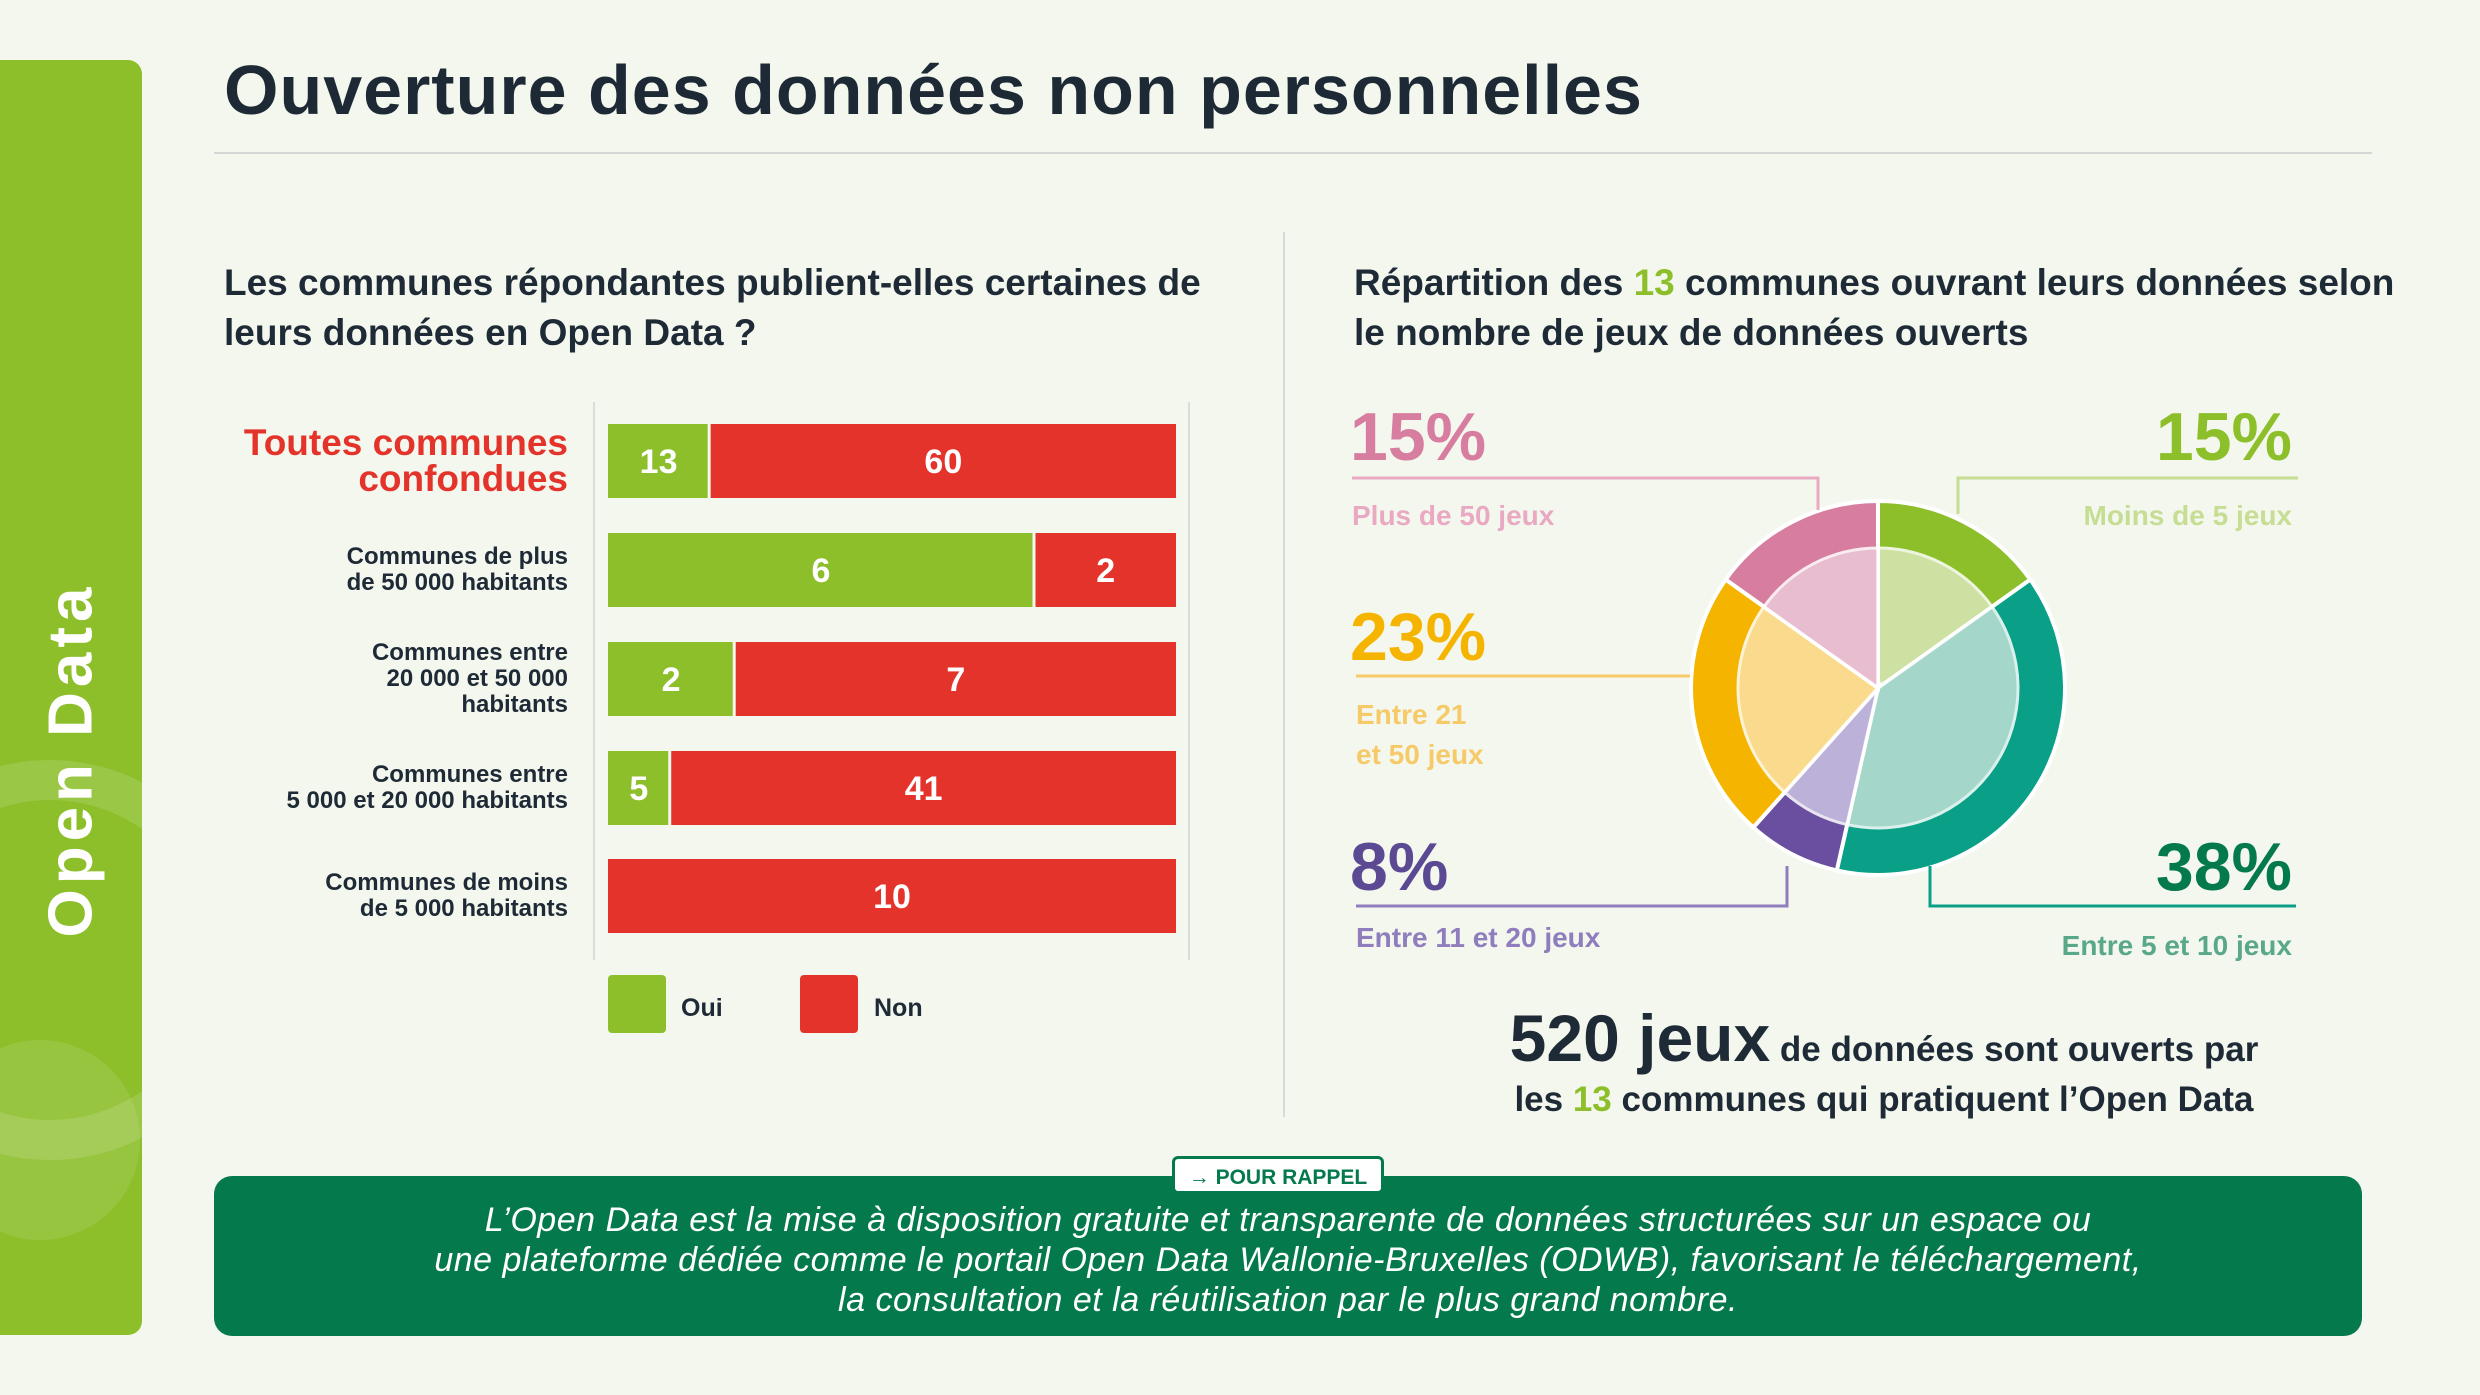  Describe the element at coordinates (1293, 153) in the screenshot. I see `title-divider` at that location.